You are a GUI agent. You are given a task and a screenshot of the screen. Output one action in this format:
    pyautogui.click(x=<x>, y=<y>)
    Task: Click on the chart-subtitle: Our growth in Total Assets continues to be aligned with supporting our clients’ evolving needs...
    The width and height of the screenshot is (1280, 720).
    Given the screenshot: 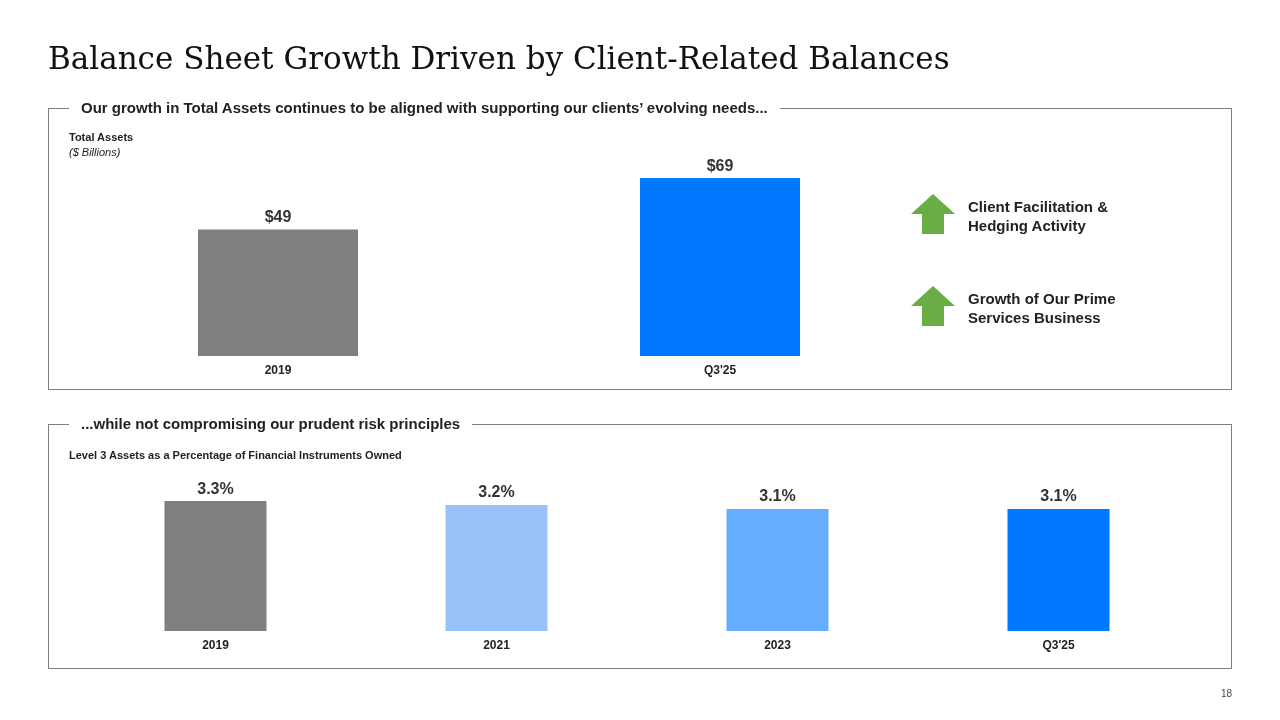 What is the action you would take?
    pyautogui.click(x=424, y=107)
    